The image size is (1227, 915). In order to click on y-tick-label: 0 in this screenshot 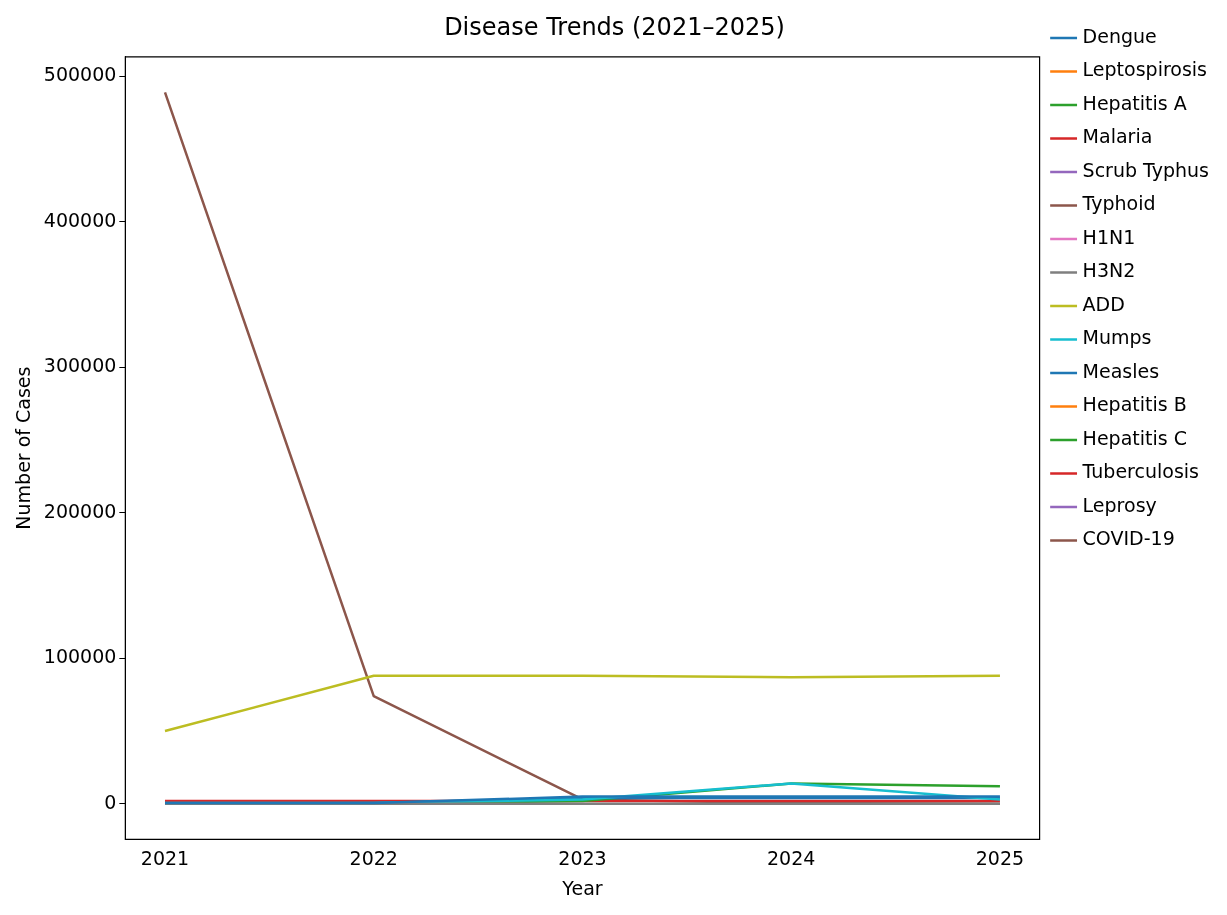, I will do `click(110, 801)`.